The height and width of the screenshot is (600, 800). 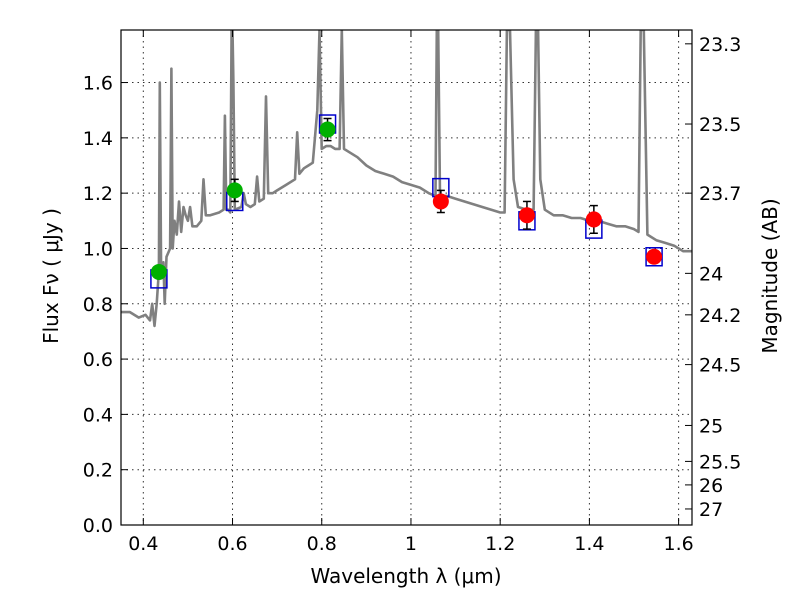 I want to click on y2-tick-label: 23.3, so click(x=720, y=45).